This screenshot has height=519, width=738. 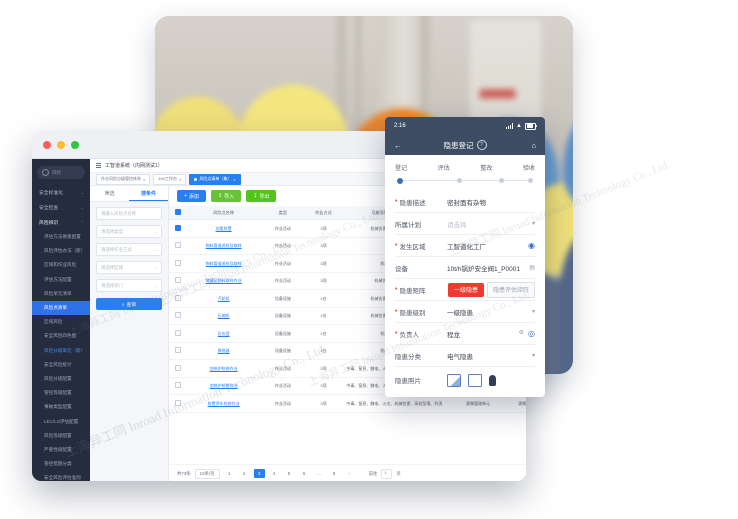 What do you see at coordinates (129, 267) in the screenshot?
I see `filter-field-3: 请选择区域 ⌄` at bounding box center [129, 267].